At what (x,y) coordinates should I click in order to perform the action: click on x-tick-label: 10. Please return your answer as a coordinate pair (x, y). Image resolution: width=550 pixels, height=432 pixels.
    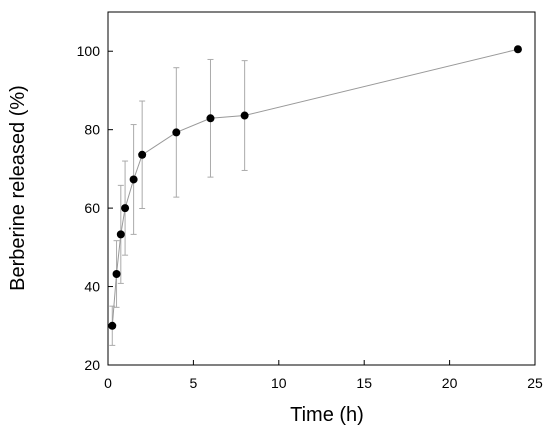
    Looking at the image, I should click on (279, 383).